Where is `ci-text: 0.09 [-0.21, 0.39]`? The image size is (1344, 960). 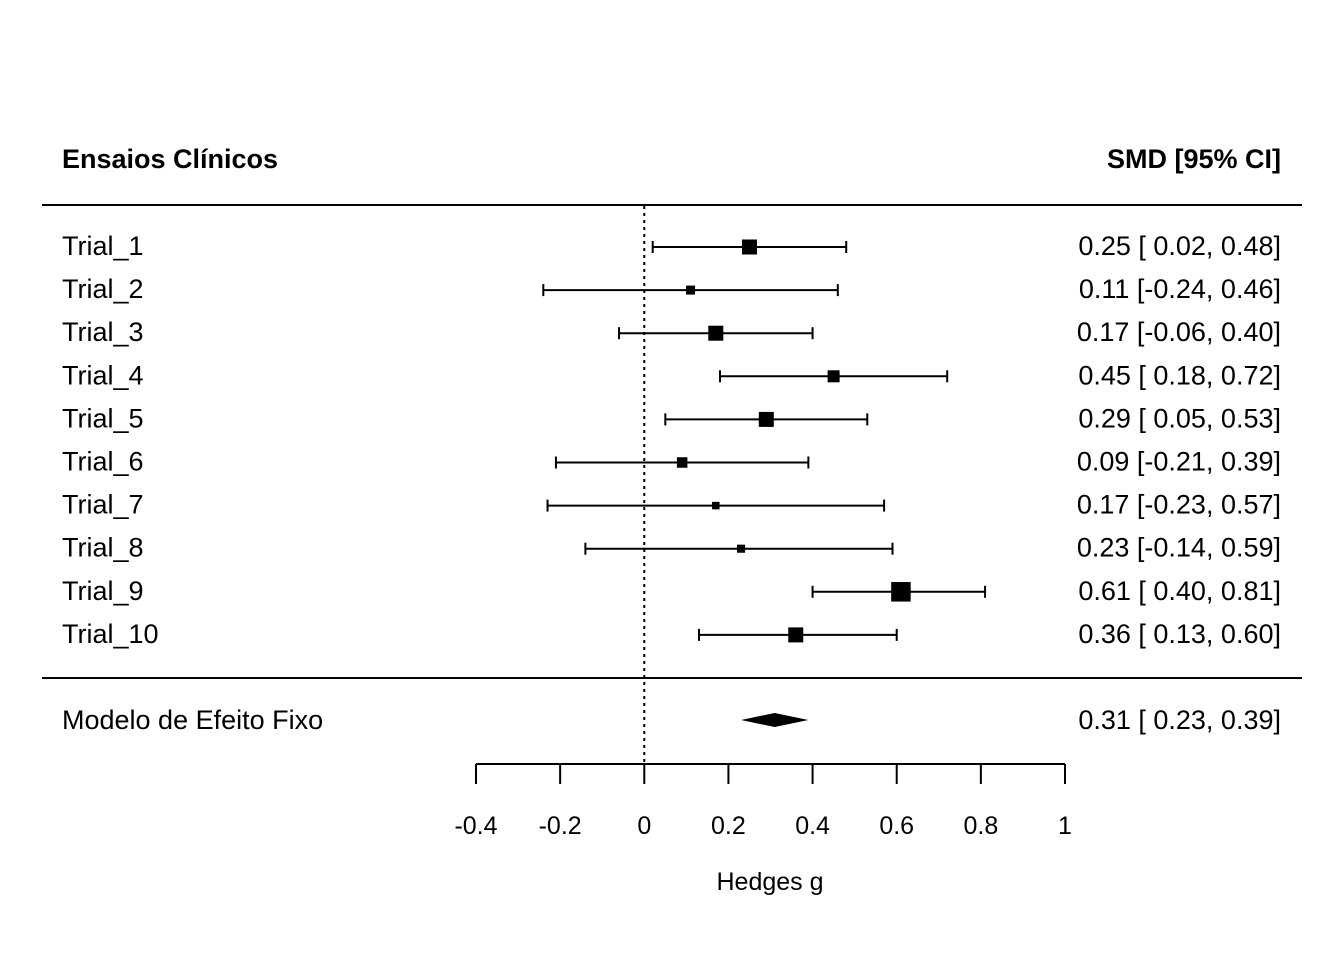
ci-text: 0.09 [-0.21, 0.39] is located at coordinates (1179, 462).